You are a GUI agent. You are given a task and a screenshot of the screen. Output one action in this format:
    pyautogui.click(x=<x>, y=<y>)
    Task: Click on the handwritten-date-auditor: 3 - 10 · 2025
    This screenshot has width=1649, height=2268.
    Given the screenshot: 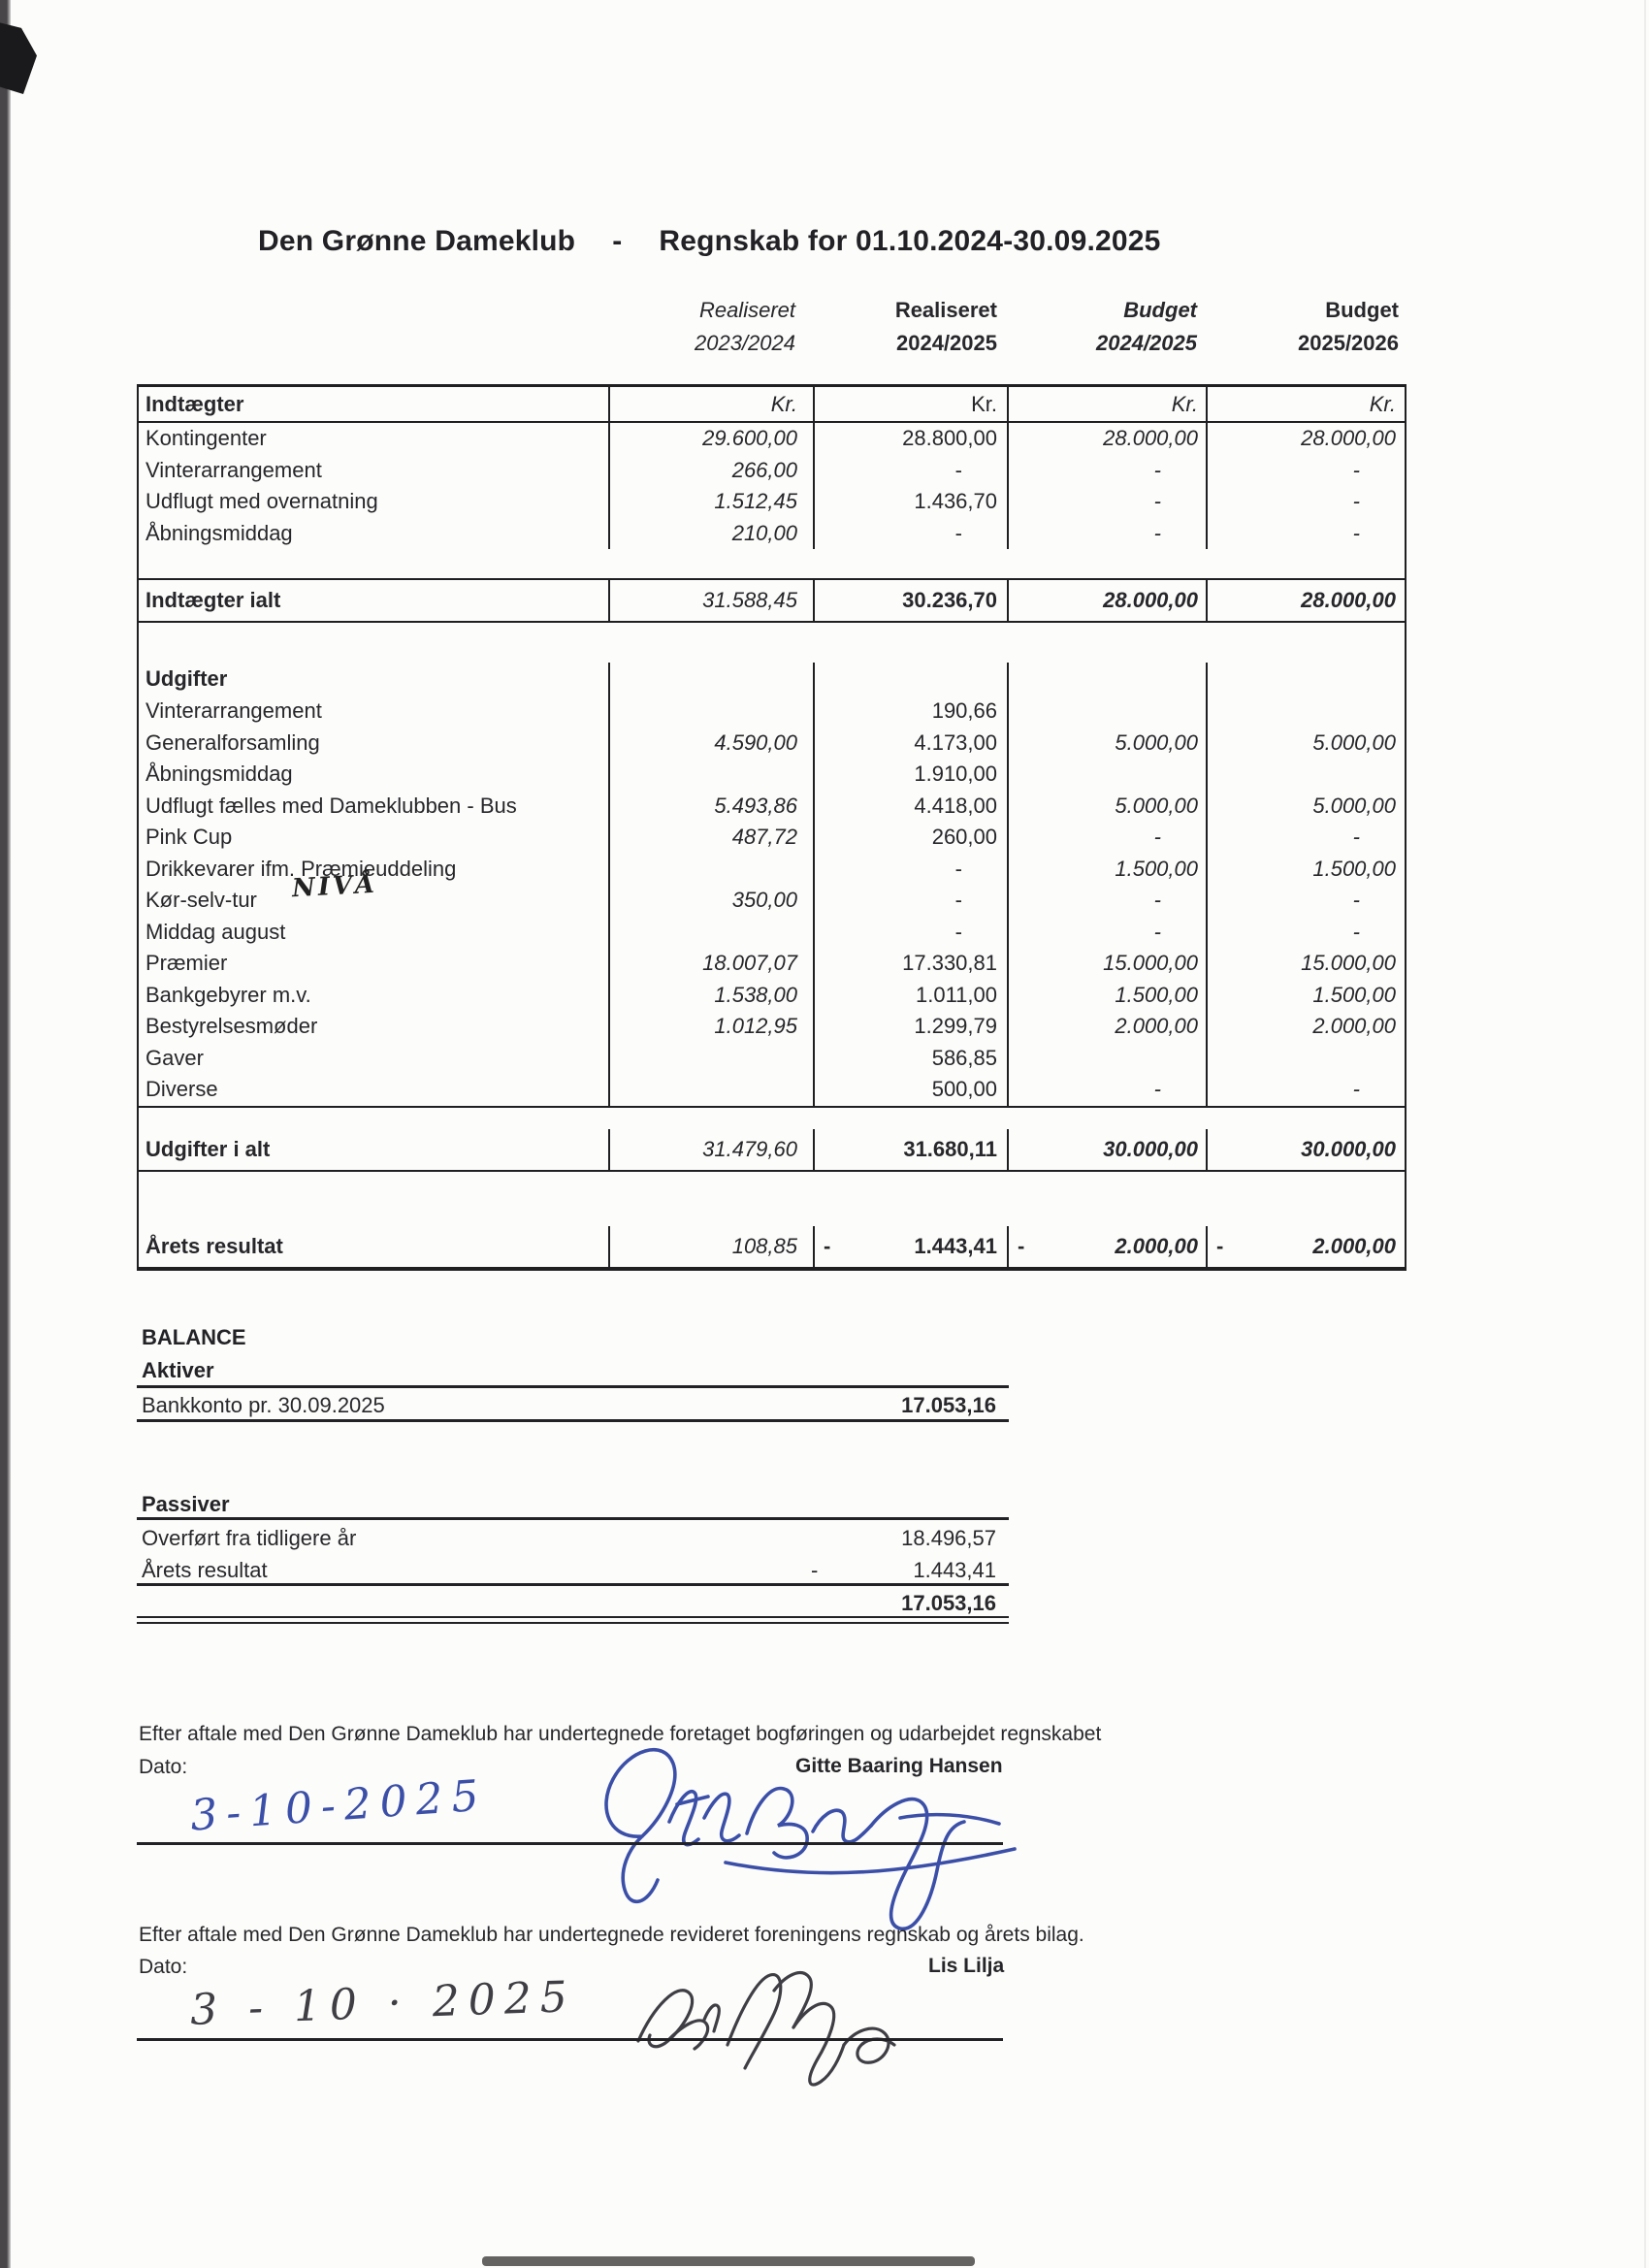 What is the action you would take?
    pyautogui.click(x=383, y=2003)
    